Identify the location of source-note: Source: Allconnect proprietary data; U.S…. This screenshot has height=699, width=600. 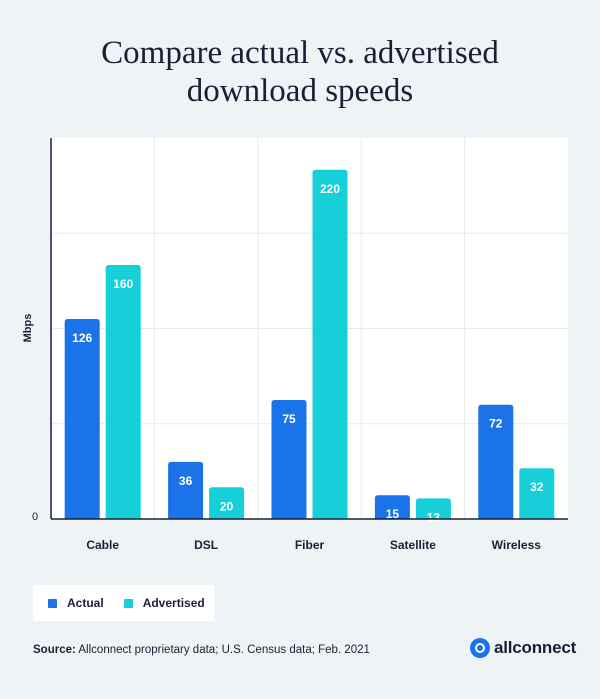
(201, 650).